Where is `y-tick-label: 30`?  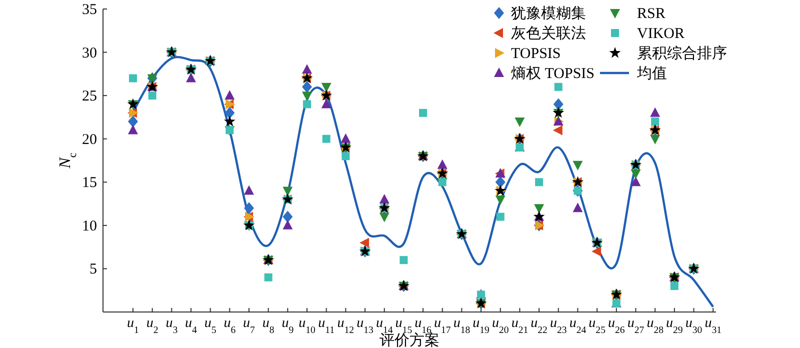 y-tick-label: 30 is located at coordinates (89, 53).